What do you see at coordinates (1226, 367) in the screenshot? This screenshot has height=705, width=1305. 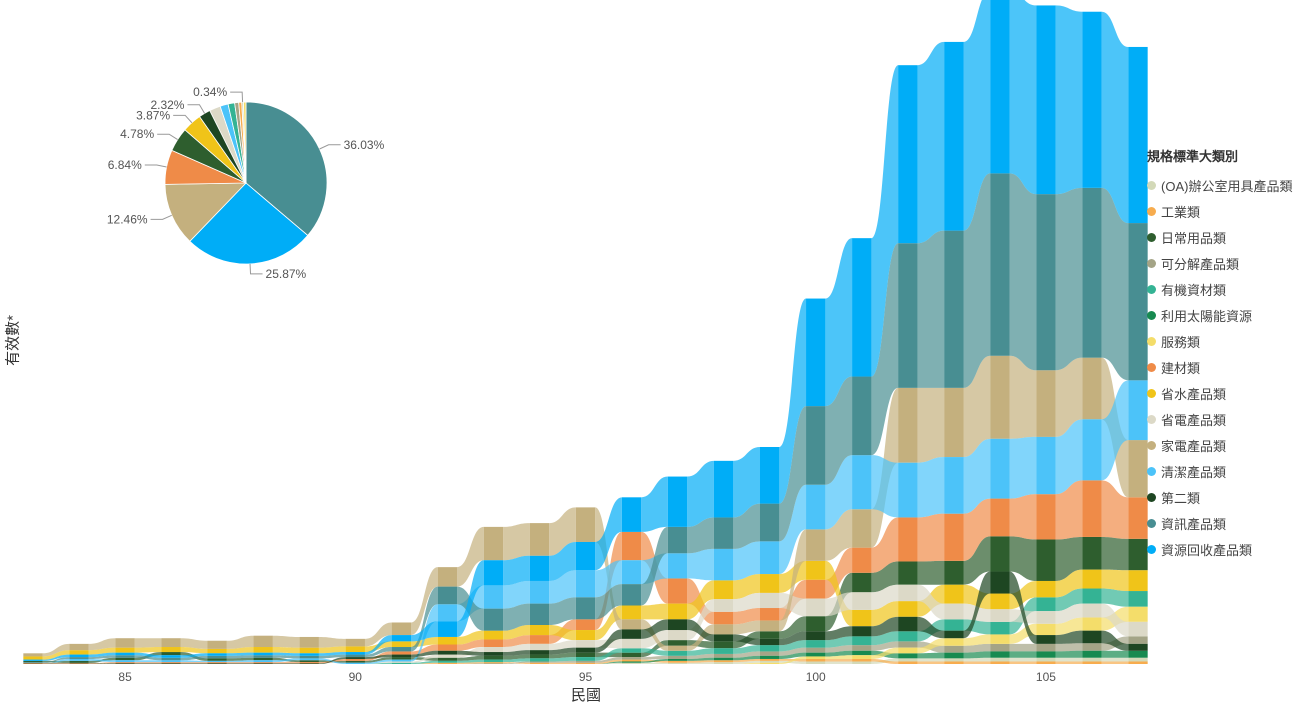 I see `legend-item: 建材類` at bounding box center [1226, 367].